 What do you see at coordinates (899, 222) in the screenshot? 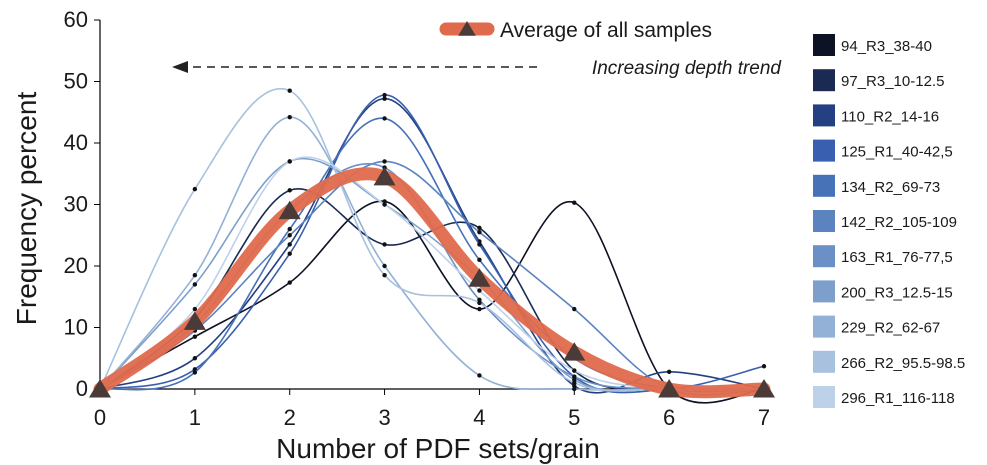
I see `legend-label: 142_R2_105-109` at bounding box center [899, 222].